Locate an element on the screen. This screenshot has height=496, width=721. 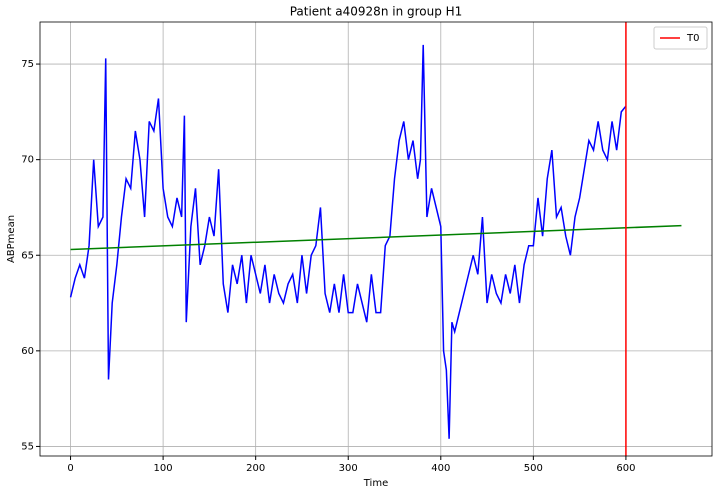
y-axis-label: ABPmean is located at coordinates (11, 239).